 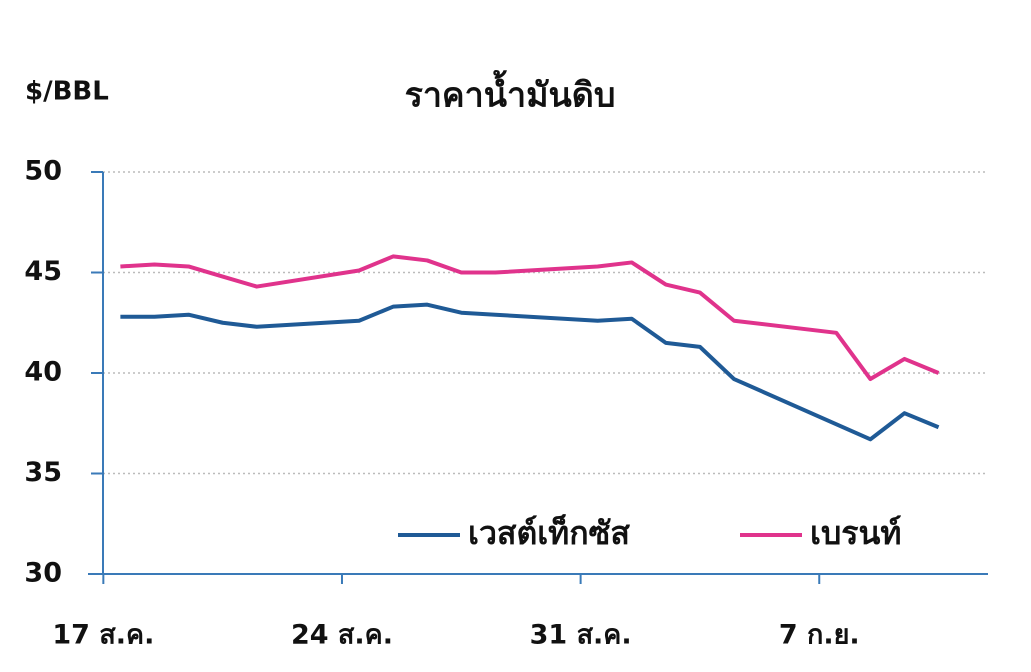 What do you see at coordinates (342, 635) in the screenshot?
I see `x-tick-label: 24 ส.ค.` at bounding box center [342, 635].